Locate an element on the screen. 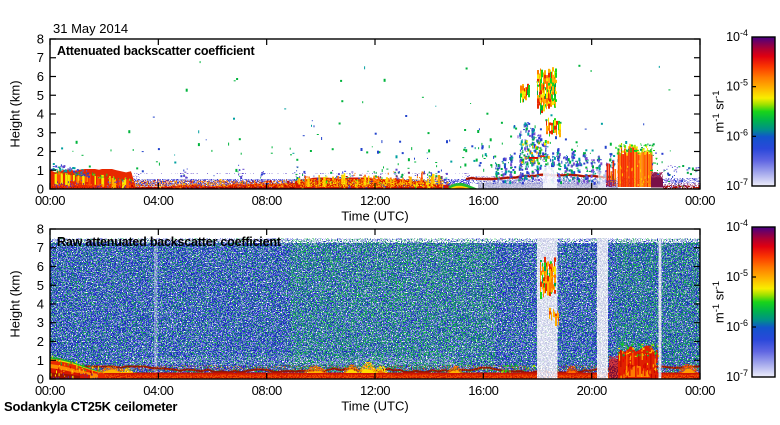 The image size is (780, 425). svg-text:Raw attenuated backscatter coe: Raw attenuated backscatter coefficient is located at coordinates (169, 242).